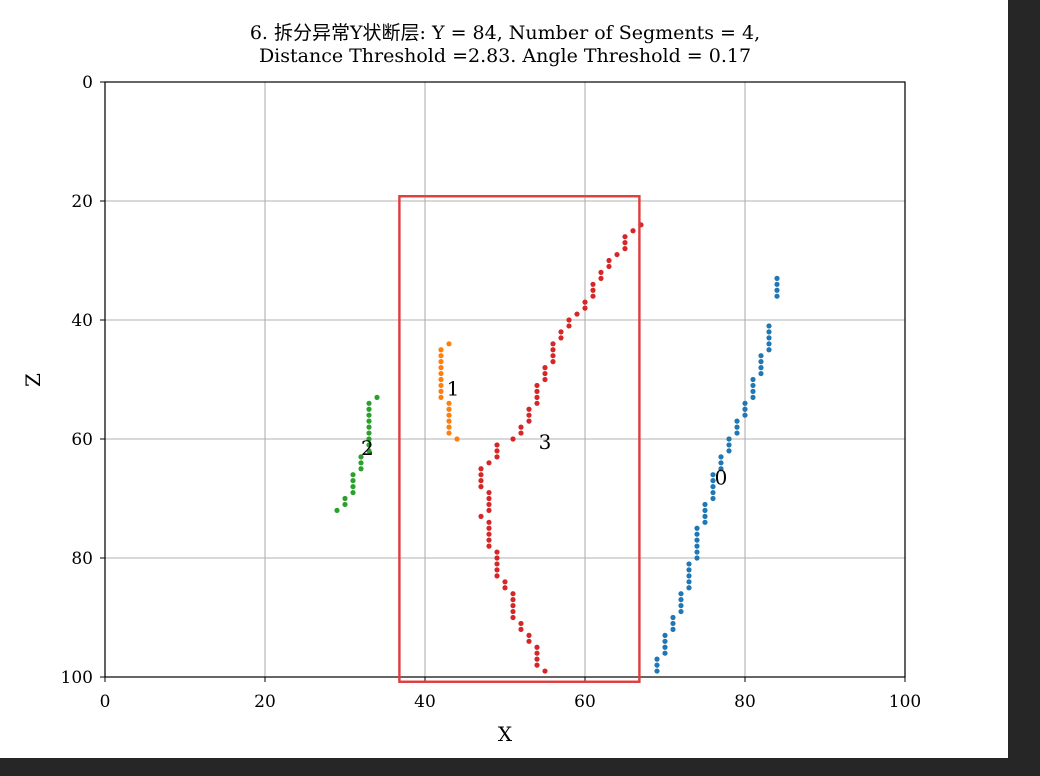 The width and height of the screenshot is (1040, 776). Describe the element at coordinates (265, 702) in the screenshot. I see `x-tick-label: 20` at that location.